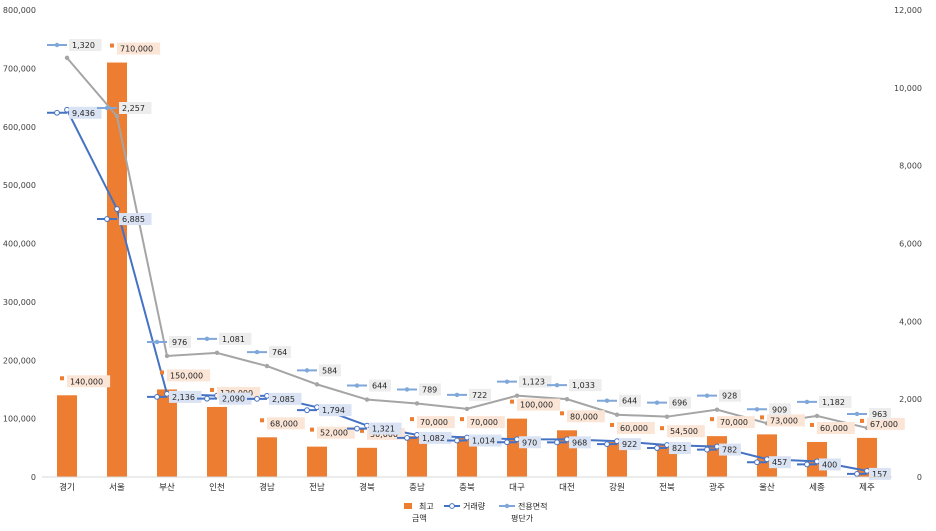 Image resolution: width=936 pixels, height=531 pixels. What do you see at coordinates (833, 402) in the screenshot?
I see `data-label-text: 1,182` at bounding box center [833, 402].